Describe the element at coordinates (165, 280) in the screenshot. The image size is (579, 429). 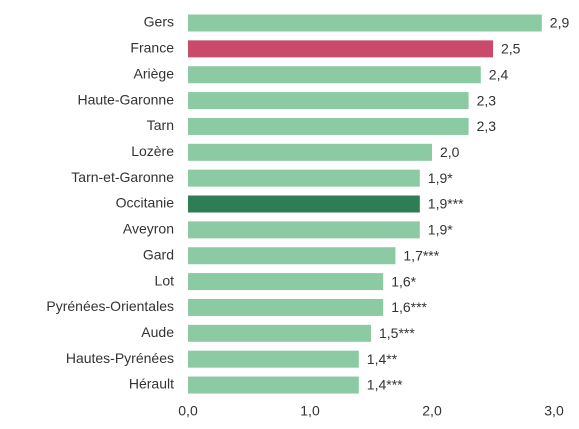
I see `y-tick-label: Lot` at that location.